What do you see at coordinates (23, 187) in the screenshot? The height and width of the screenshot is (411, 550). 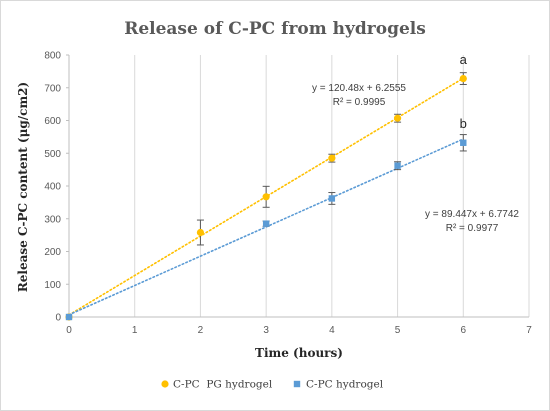 I see `y-axis-title: Release C-PC content (μg/cm2)` at bounding box center [23, 187].